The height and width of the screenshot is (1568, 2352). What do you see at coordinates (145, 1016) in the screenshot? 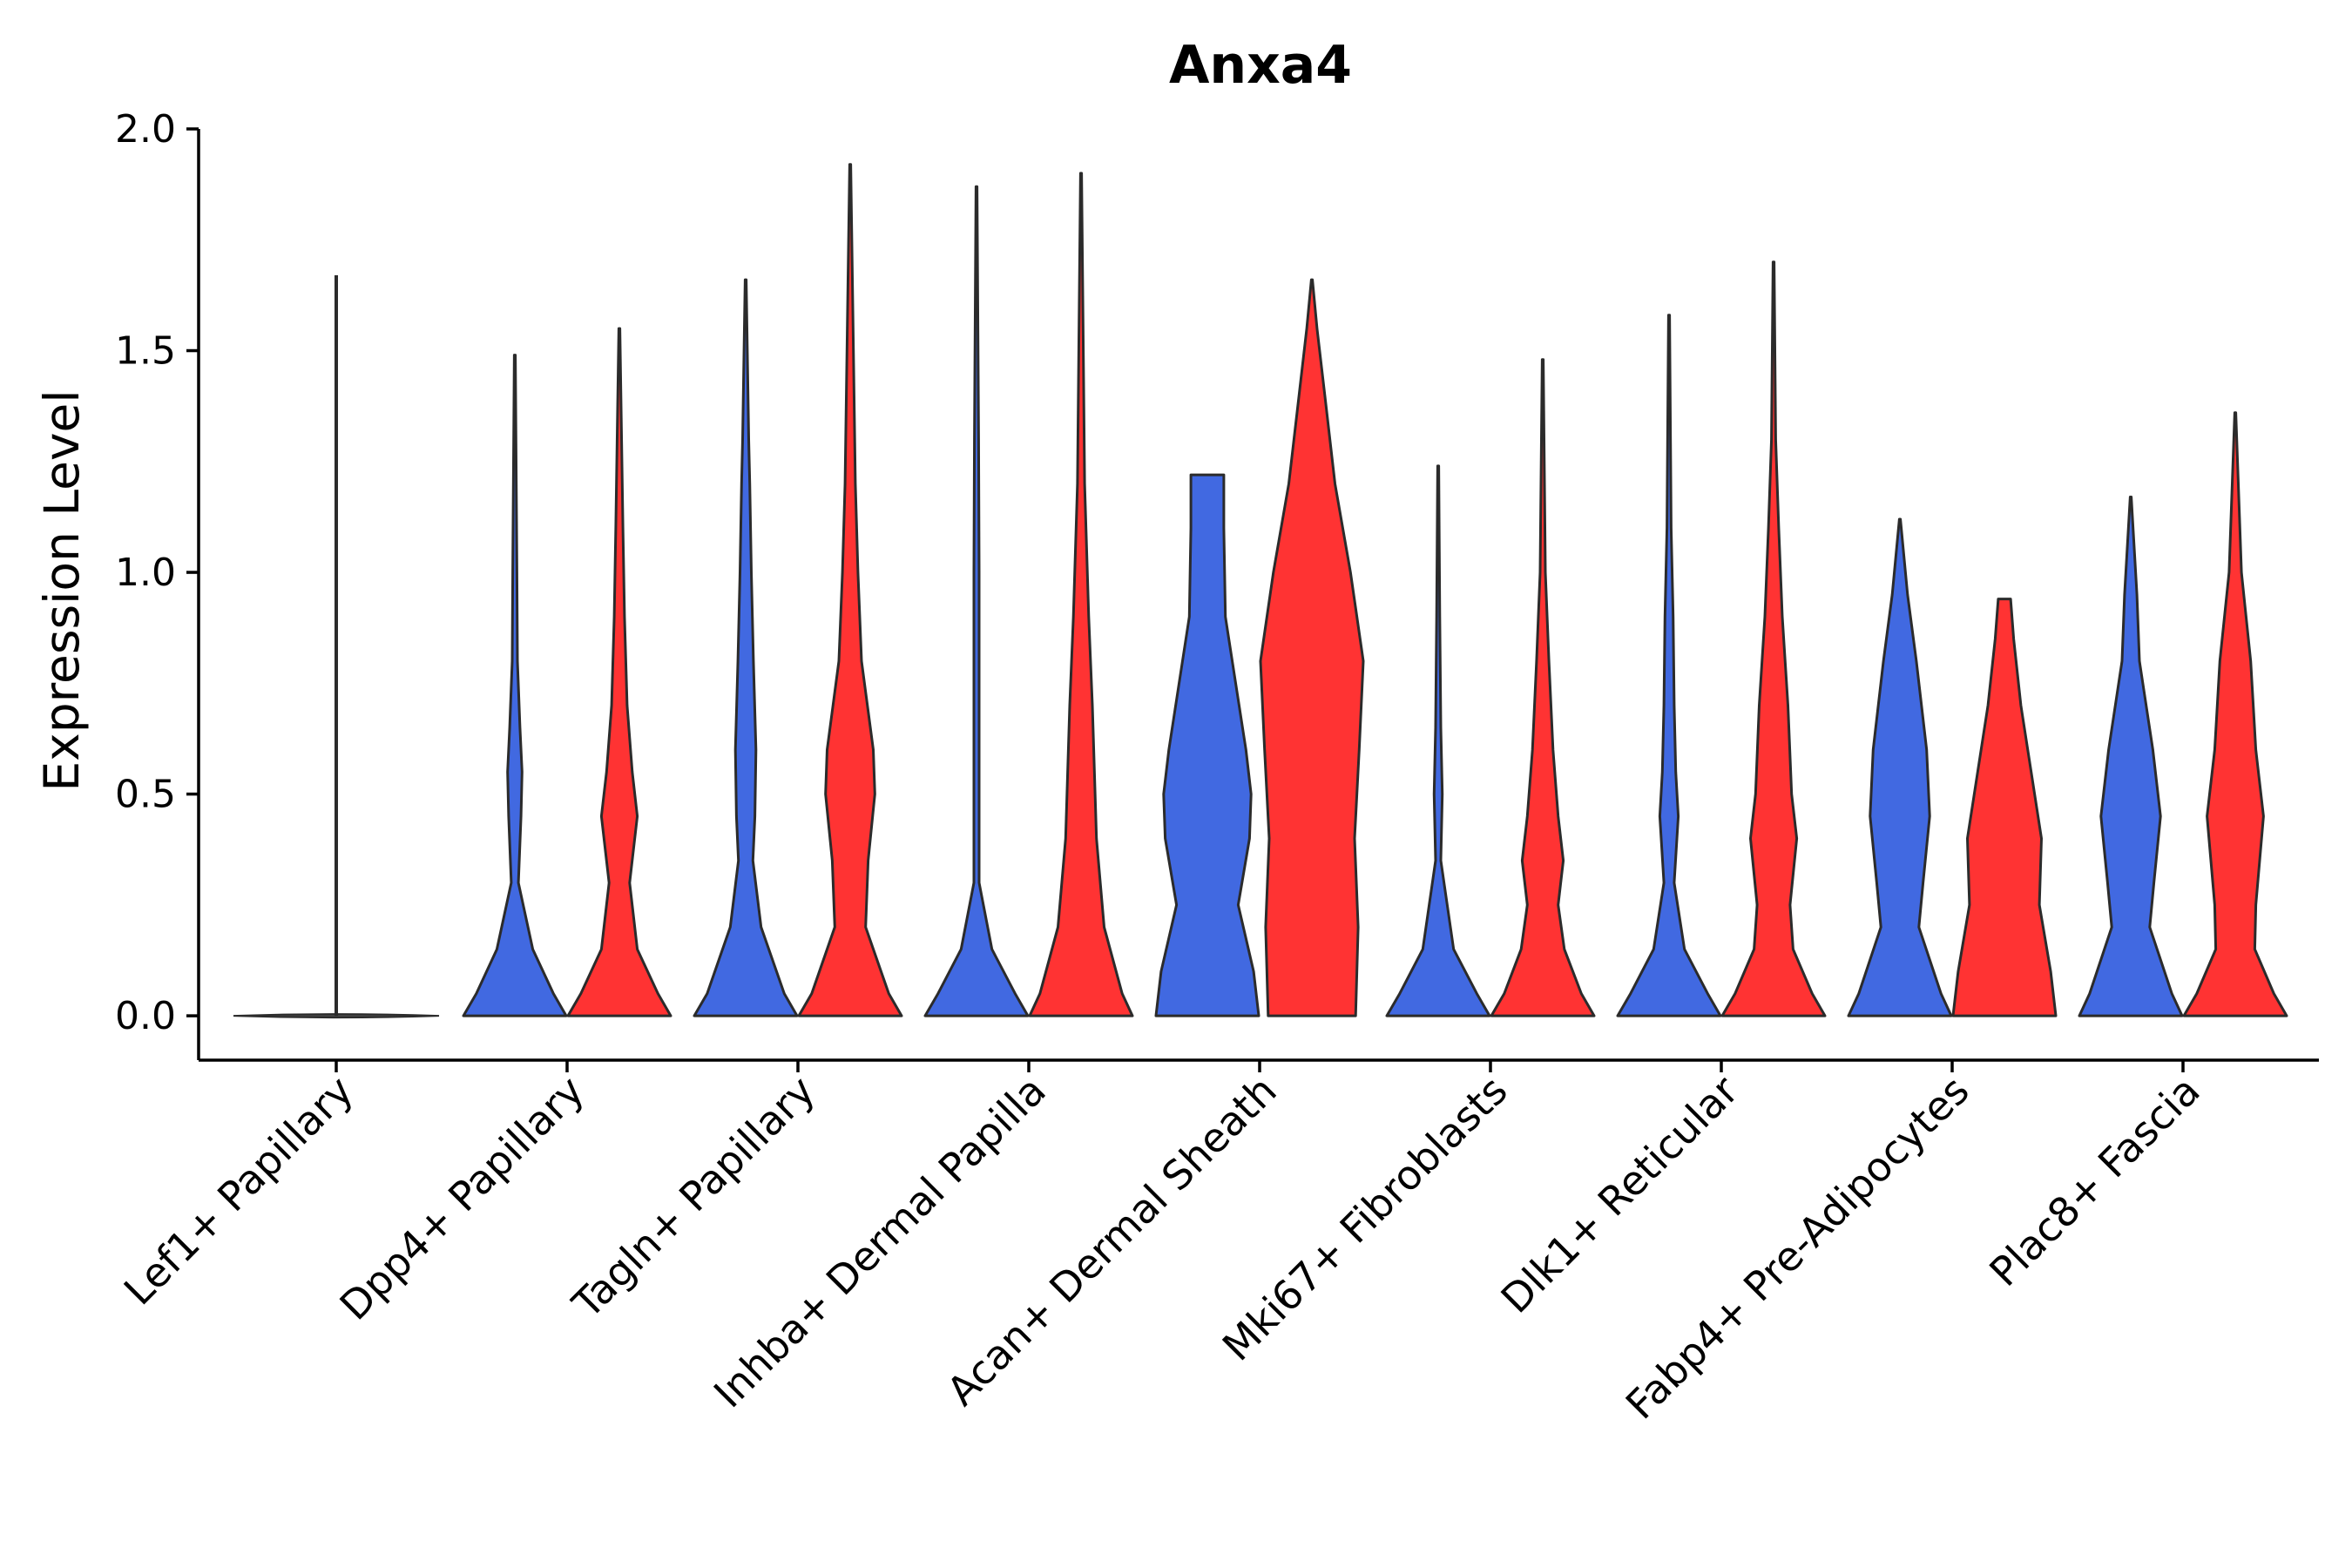
I see `y-tick-label-0: 0.0` at bounding box center [145, 1016].